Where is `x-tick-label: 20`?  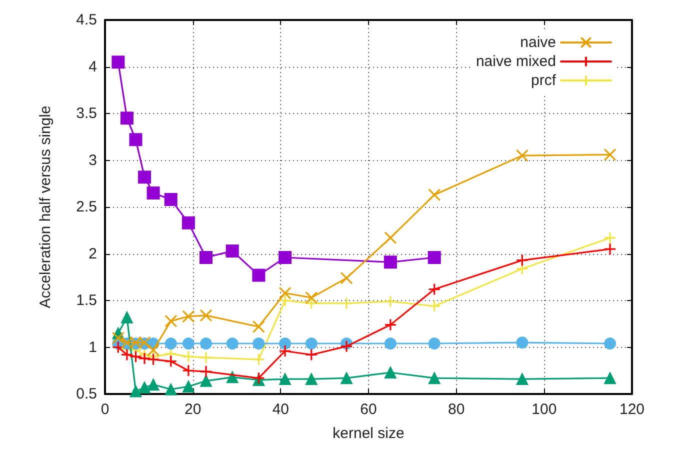
x-tick-label: 20 is located at coordinates (193, 409).